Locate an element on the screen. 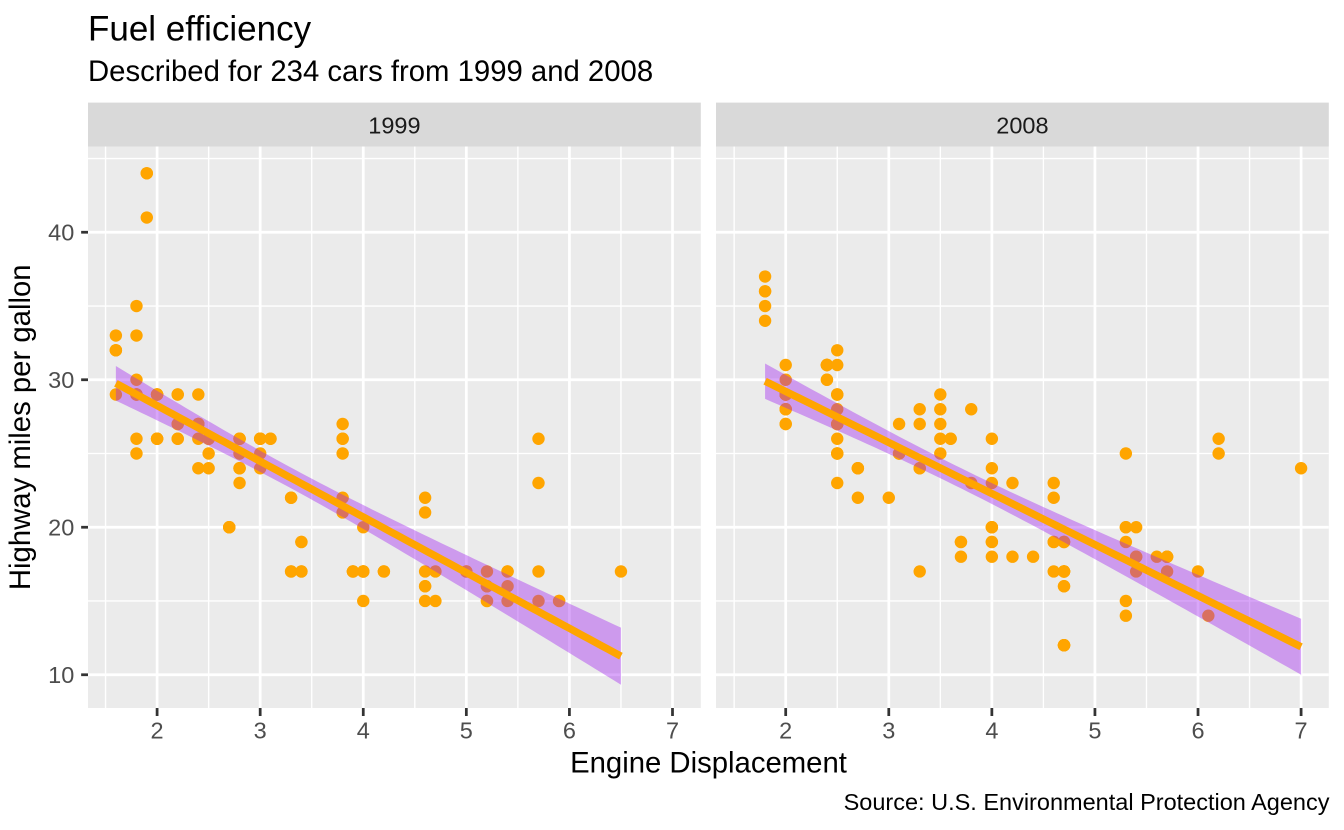  svg-text: 2008 is located at coordinates (1022, 126).